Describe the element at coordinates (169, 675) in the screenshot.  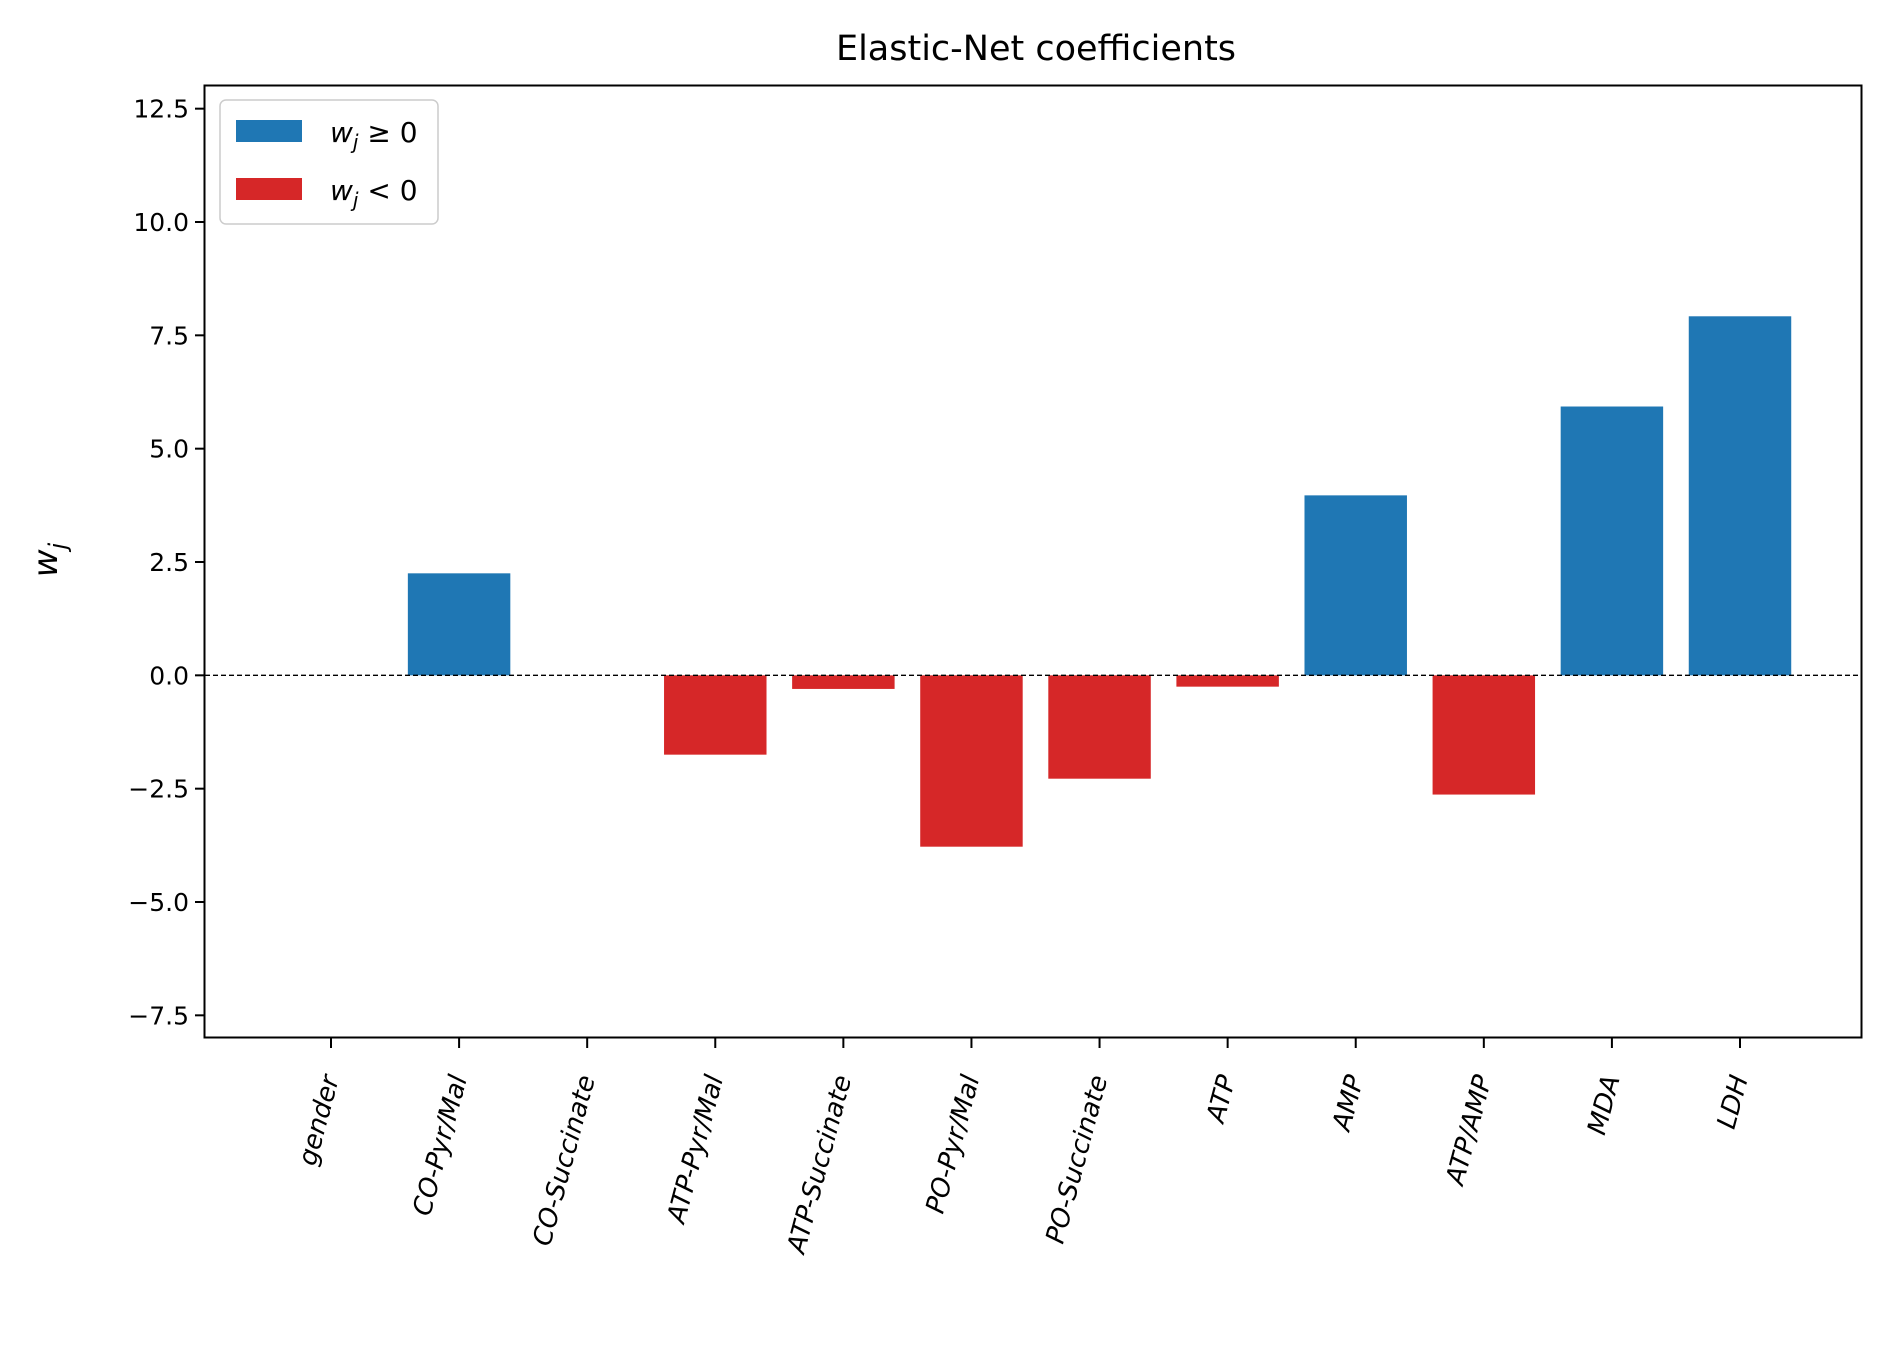
I see `y-tick-label: 0.0` at that location.